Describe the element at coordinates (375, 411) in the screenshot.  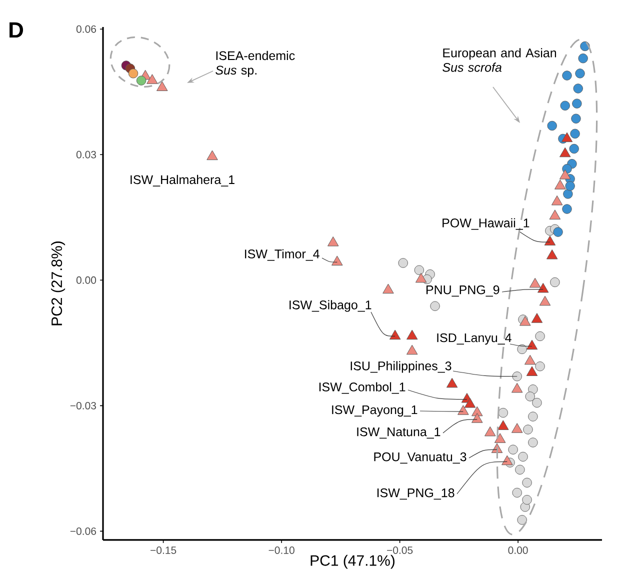
I see `annotation: ISW_Payong_1` at that location.